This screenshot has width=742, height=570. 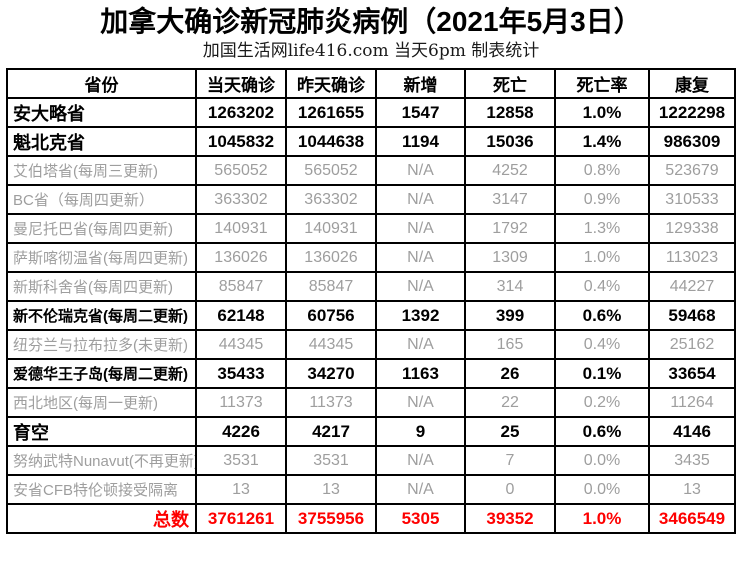 What do you see at coordinates (602, 83) in the screenshot?
I see `column-header-5: 死亡率` at bounding box center [602, 83].